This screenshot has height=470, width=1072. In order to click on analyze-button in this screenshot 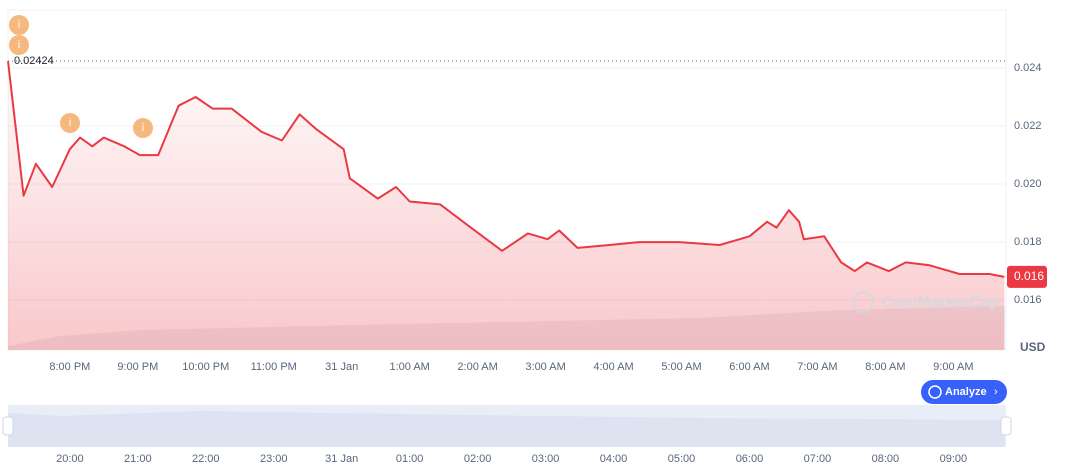, I will do `click(964, 392)`.